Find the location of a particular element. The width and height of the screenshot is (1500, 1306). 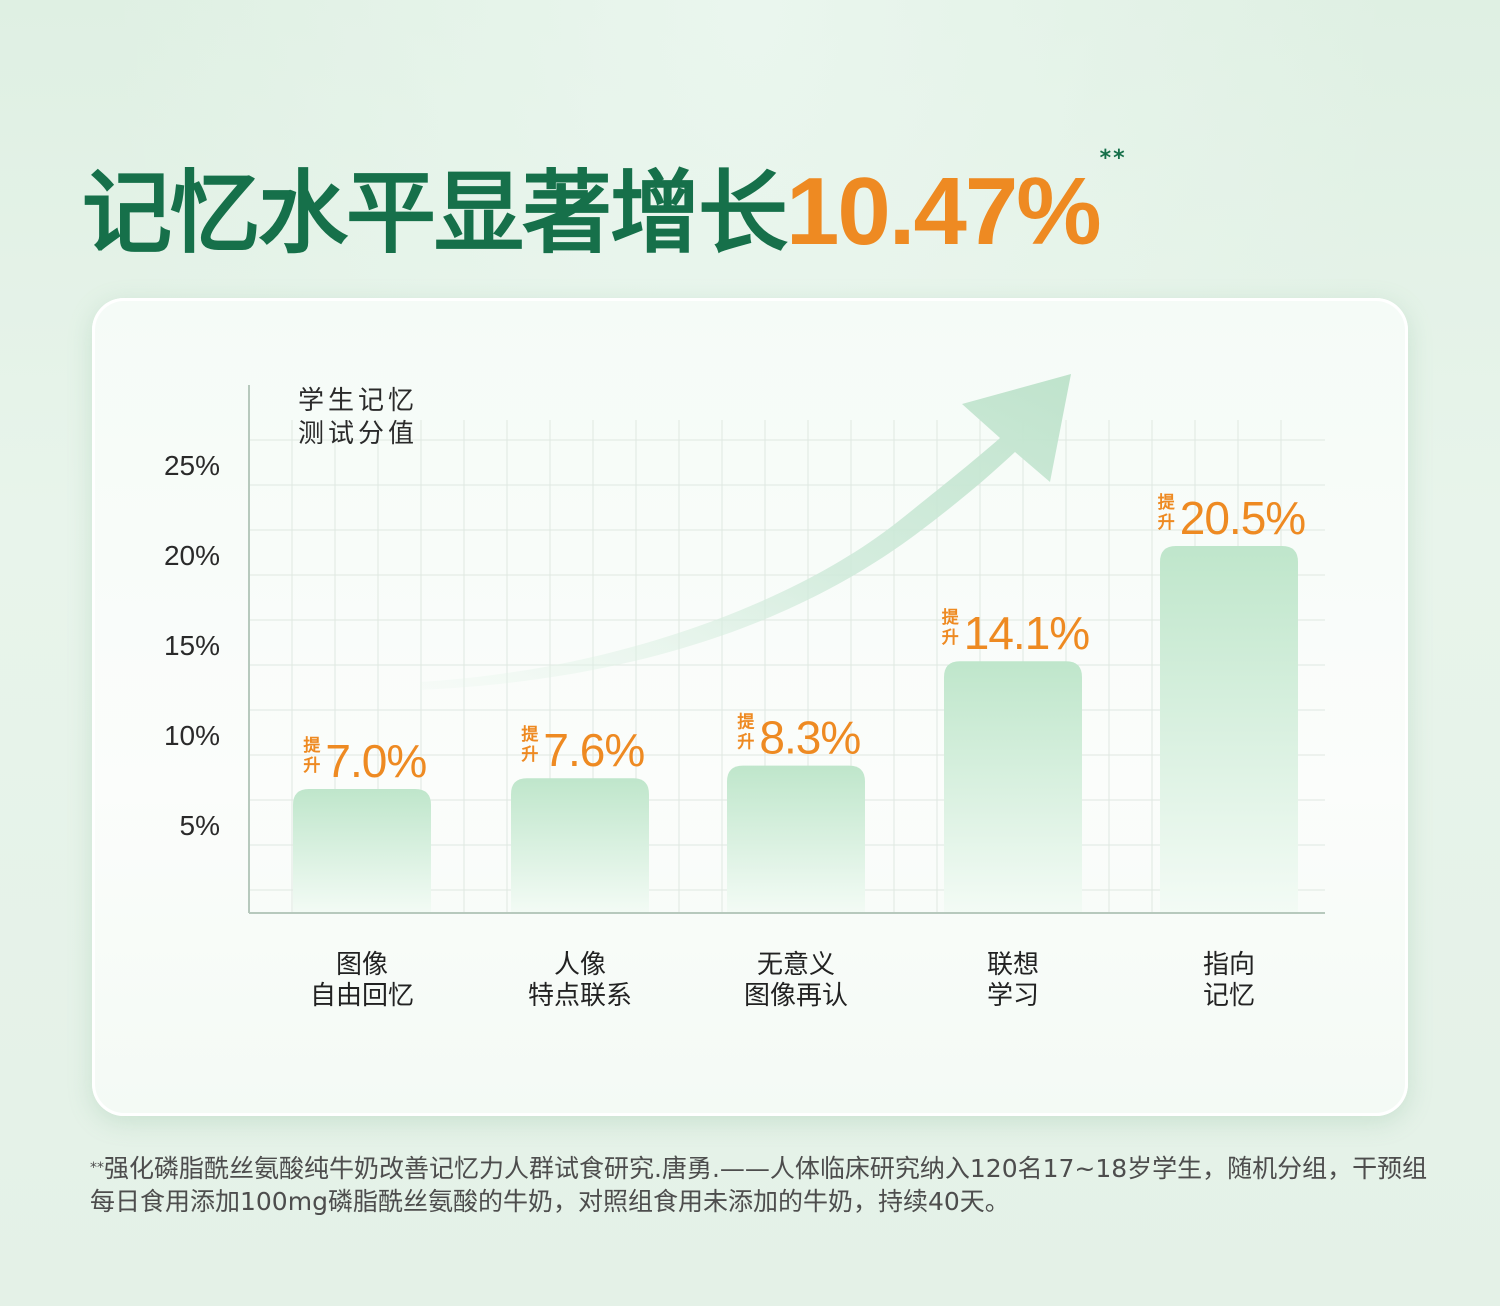

x-tick-label: 人像 is located at coordinates (580, 965).